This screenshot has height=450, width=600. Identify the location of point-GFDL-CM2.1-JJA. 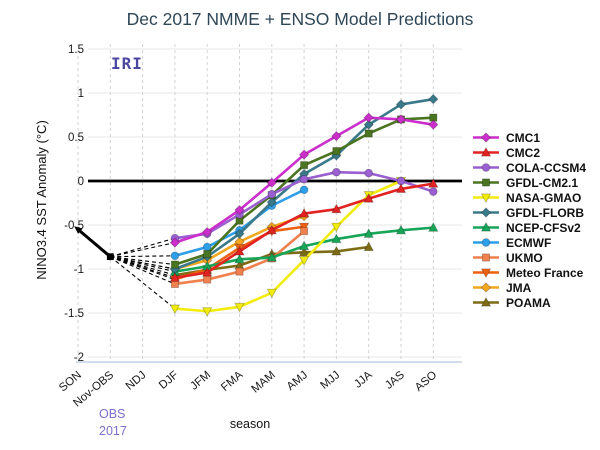
(368, 133).